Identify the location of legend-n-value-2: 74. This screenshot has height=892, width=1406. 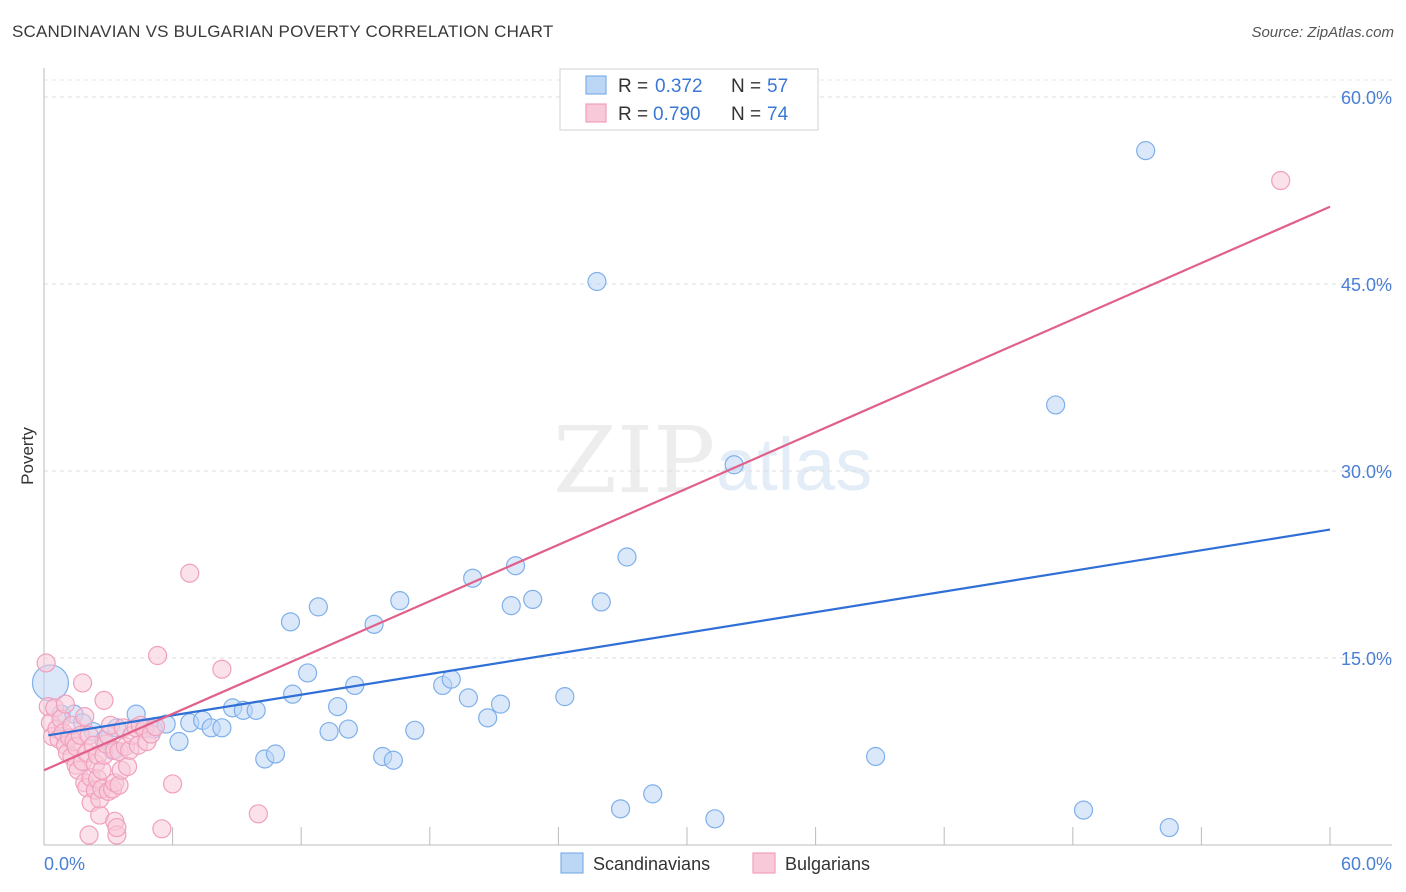
(778, 114).